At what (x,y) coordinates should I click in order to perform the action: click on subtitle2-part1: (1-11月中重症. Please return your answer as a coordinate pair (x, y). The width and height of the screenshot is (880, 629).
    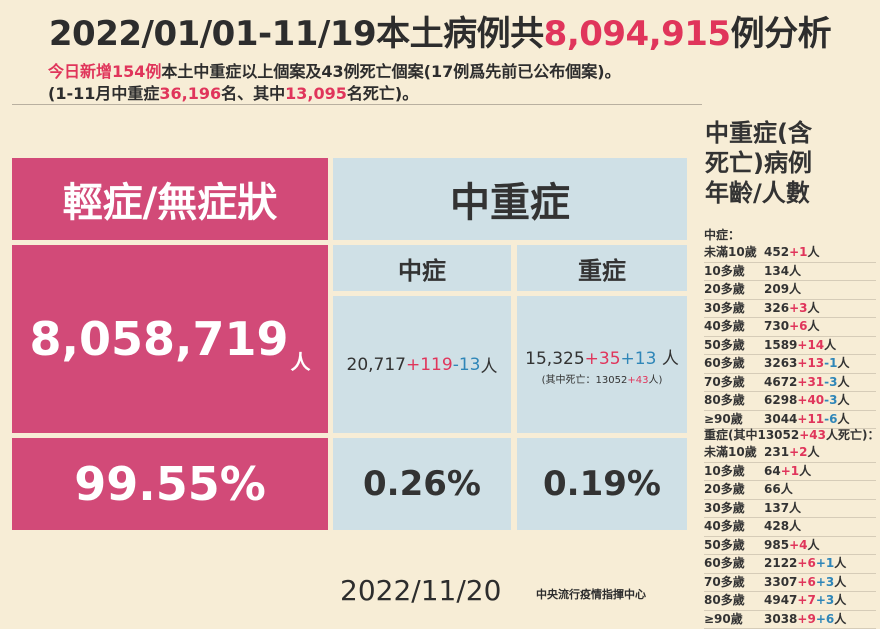
    Looking at the image, I should click on (103, 93).